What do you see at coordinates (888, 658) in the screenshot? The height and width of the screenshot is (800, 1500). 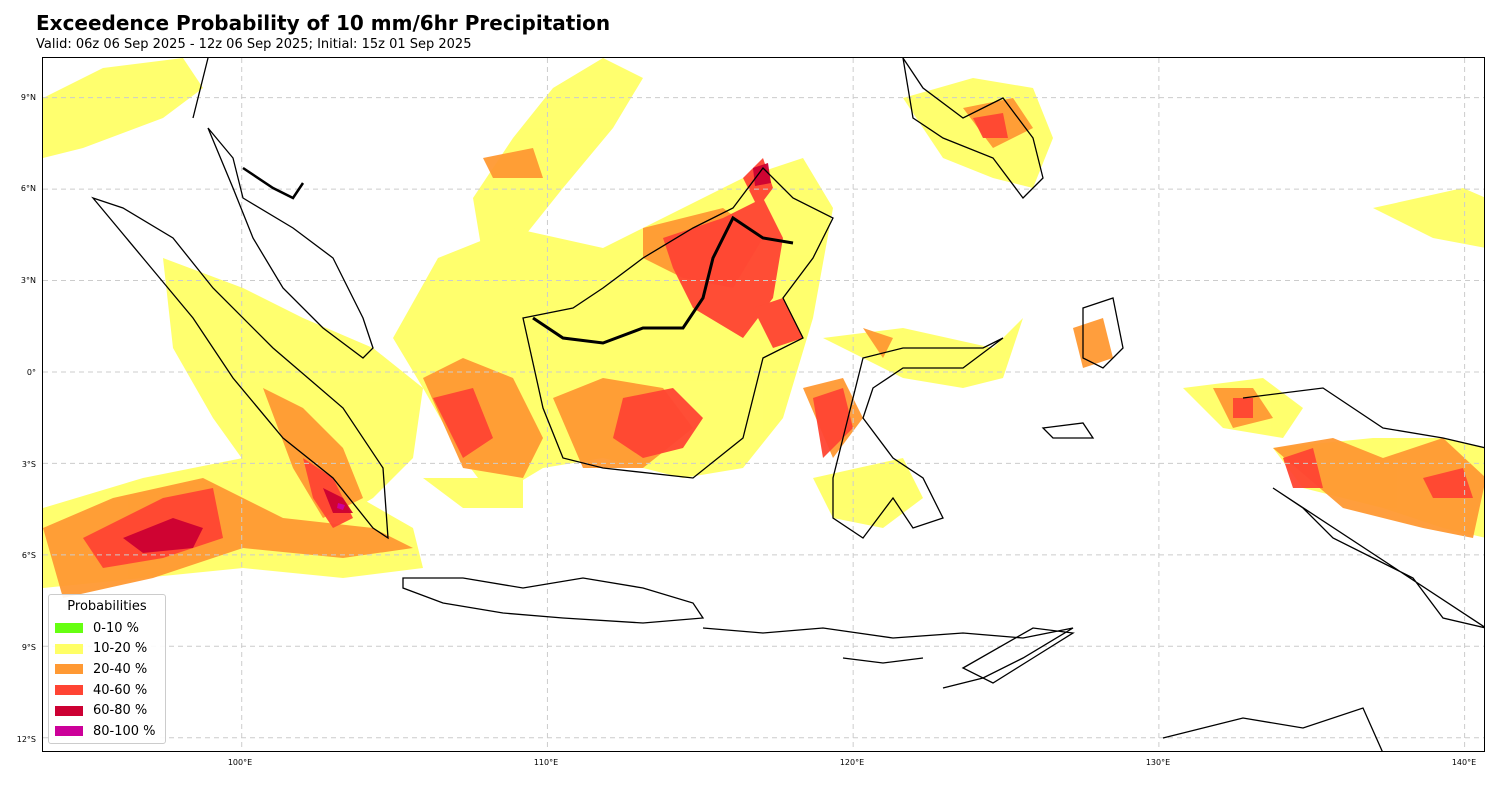 I see `nusa-tenggara-coast` at bounding box center [888, 658].